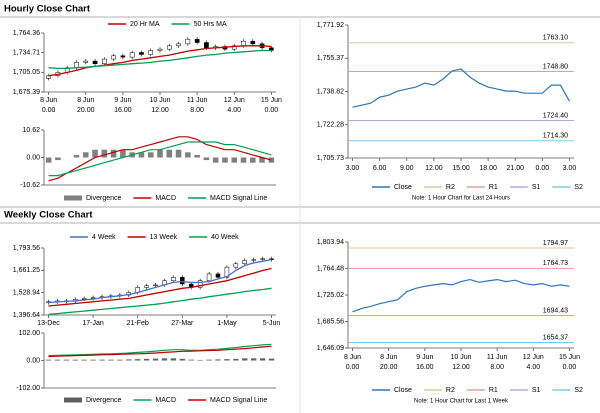 The height and width of the screenshot is (413, 600). What do you see at coordinates (488, 168) in the screenshot?
I see `x-tick-label: 18.00` at bounding box center [488, 168].